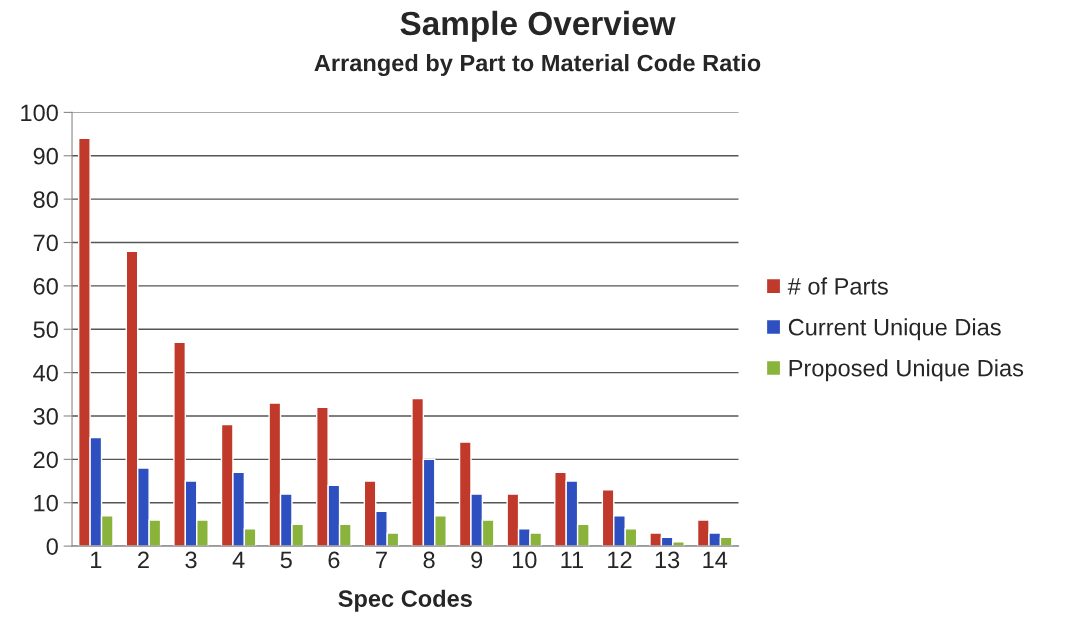 Image resolution: width=1075 pixels, height=635 pixels. Describe the element at coordinates (837, 286) in the screenshot. I see `legend-label: # of Parts` at that location.